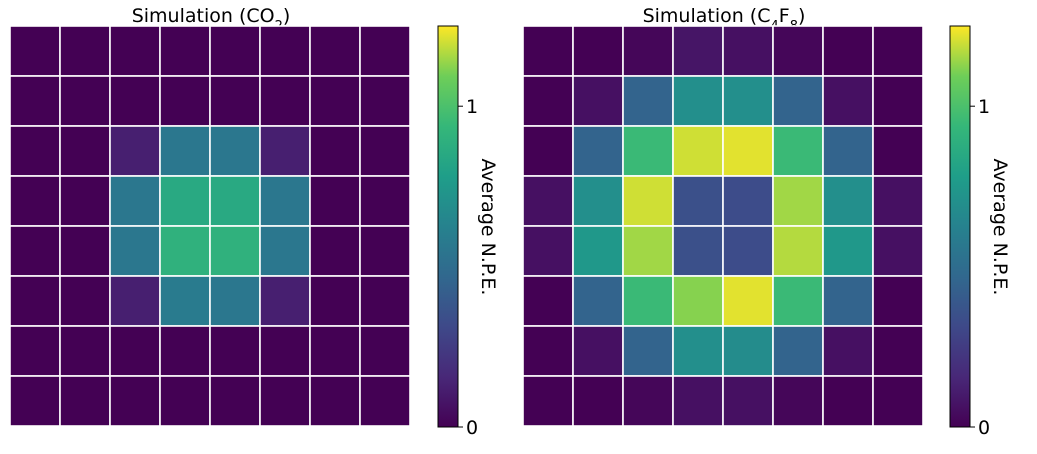 This screenshot has height=454, width=1037. I want to click on heatmap-cell-r0-c6, so click(335, 51).